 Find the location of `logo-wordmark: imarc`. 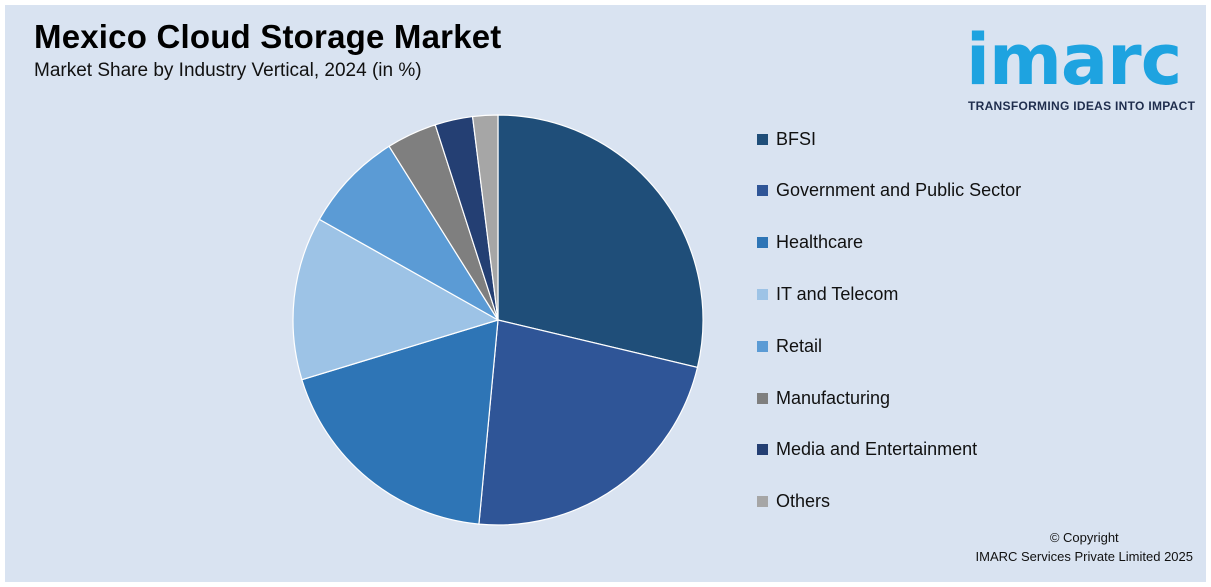

logo-wordmark: imarc is located at coordinates (1074, 60).